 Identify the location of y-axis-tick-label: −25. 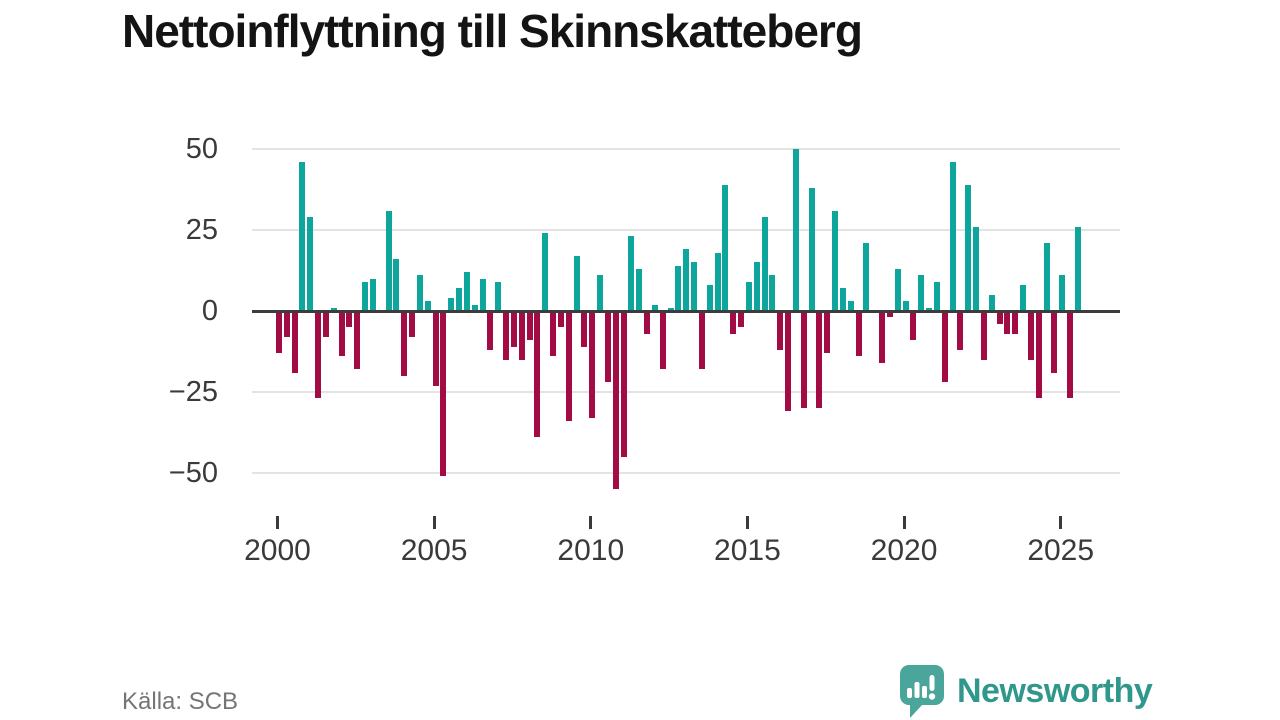
(193, 392).